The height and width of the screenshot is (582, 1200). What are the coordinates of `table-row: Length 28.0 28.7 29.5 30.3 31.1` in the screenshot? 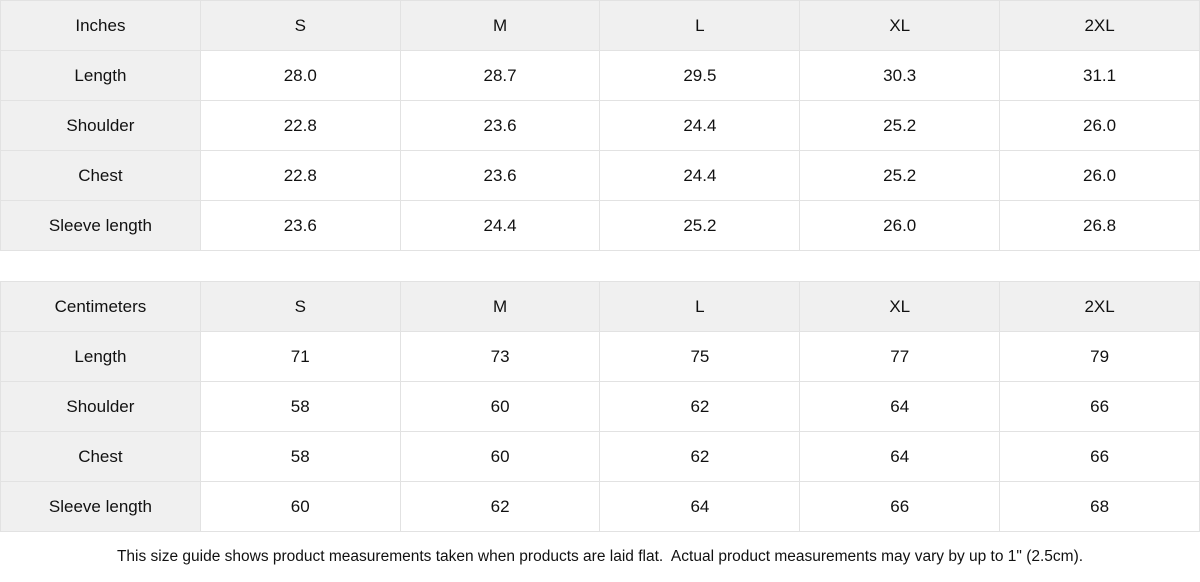 It's located at (600, 75).